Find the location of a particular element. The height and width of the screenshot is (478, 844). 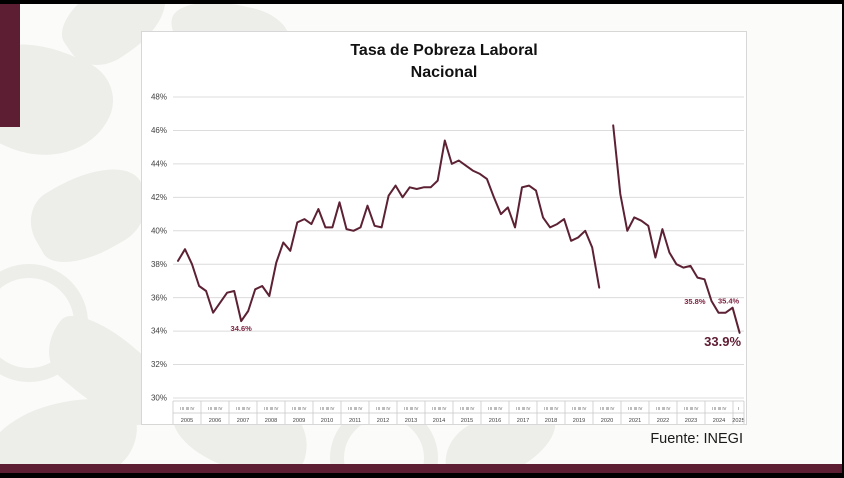

y-tick-label: 40% is located at coordinates (159, 230).